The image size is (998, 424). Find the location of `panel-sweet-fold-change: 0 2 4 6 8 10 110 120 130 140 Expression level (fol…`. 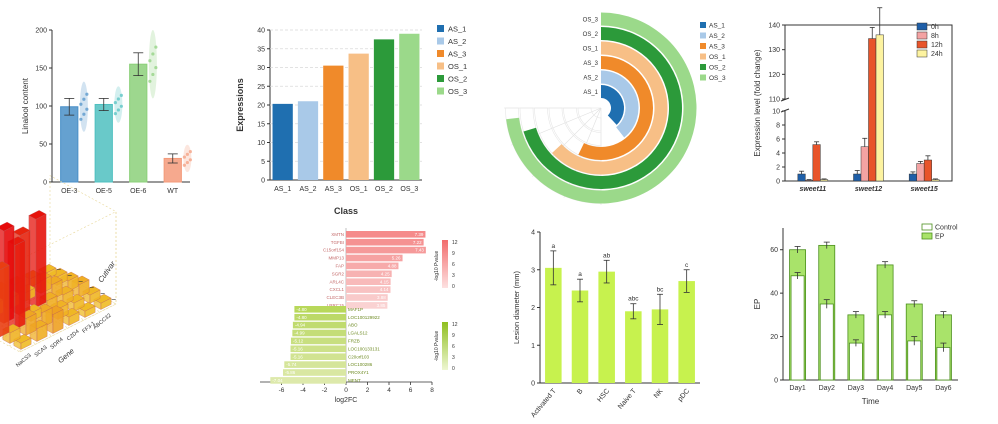

panel-sweet-fold-change: 0 2 4 6 8 10 110 120 130 140 Expression level (fol… is located at coordinates (853, 100).